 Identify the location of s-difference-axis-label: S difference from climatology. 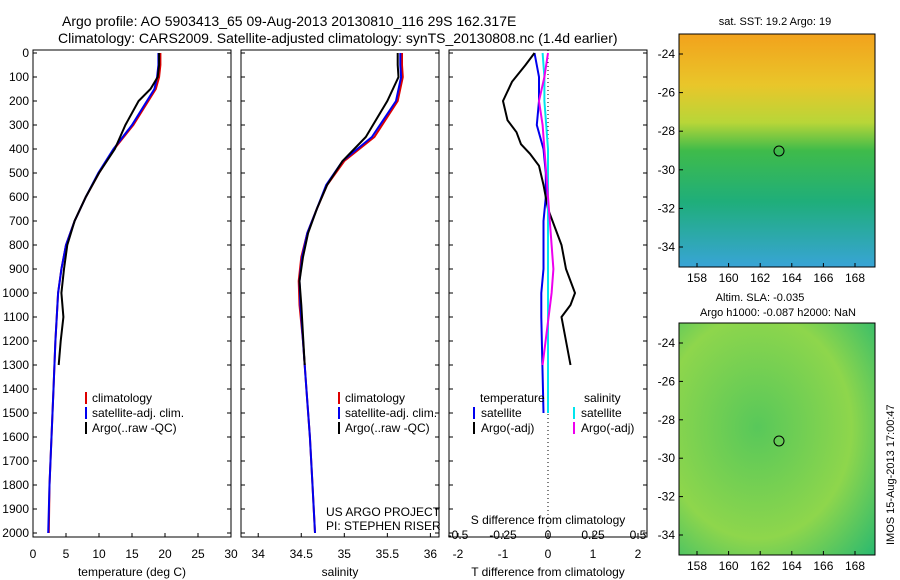
(548, 520).